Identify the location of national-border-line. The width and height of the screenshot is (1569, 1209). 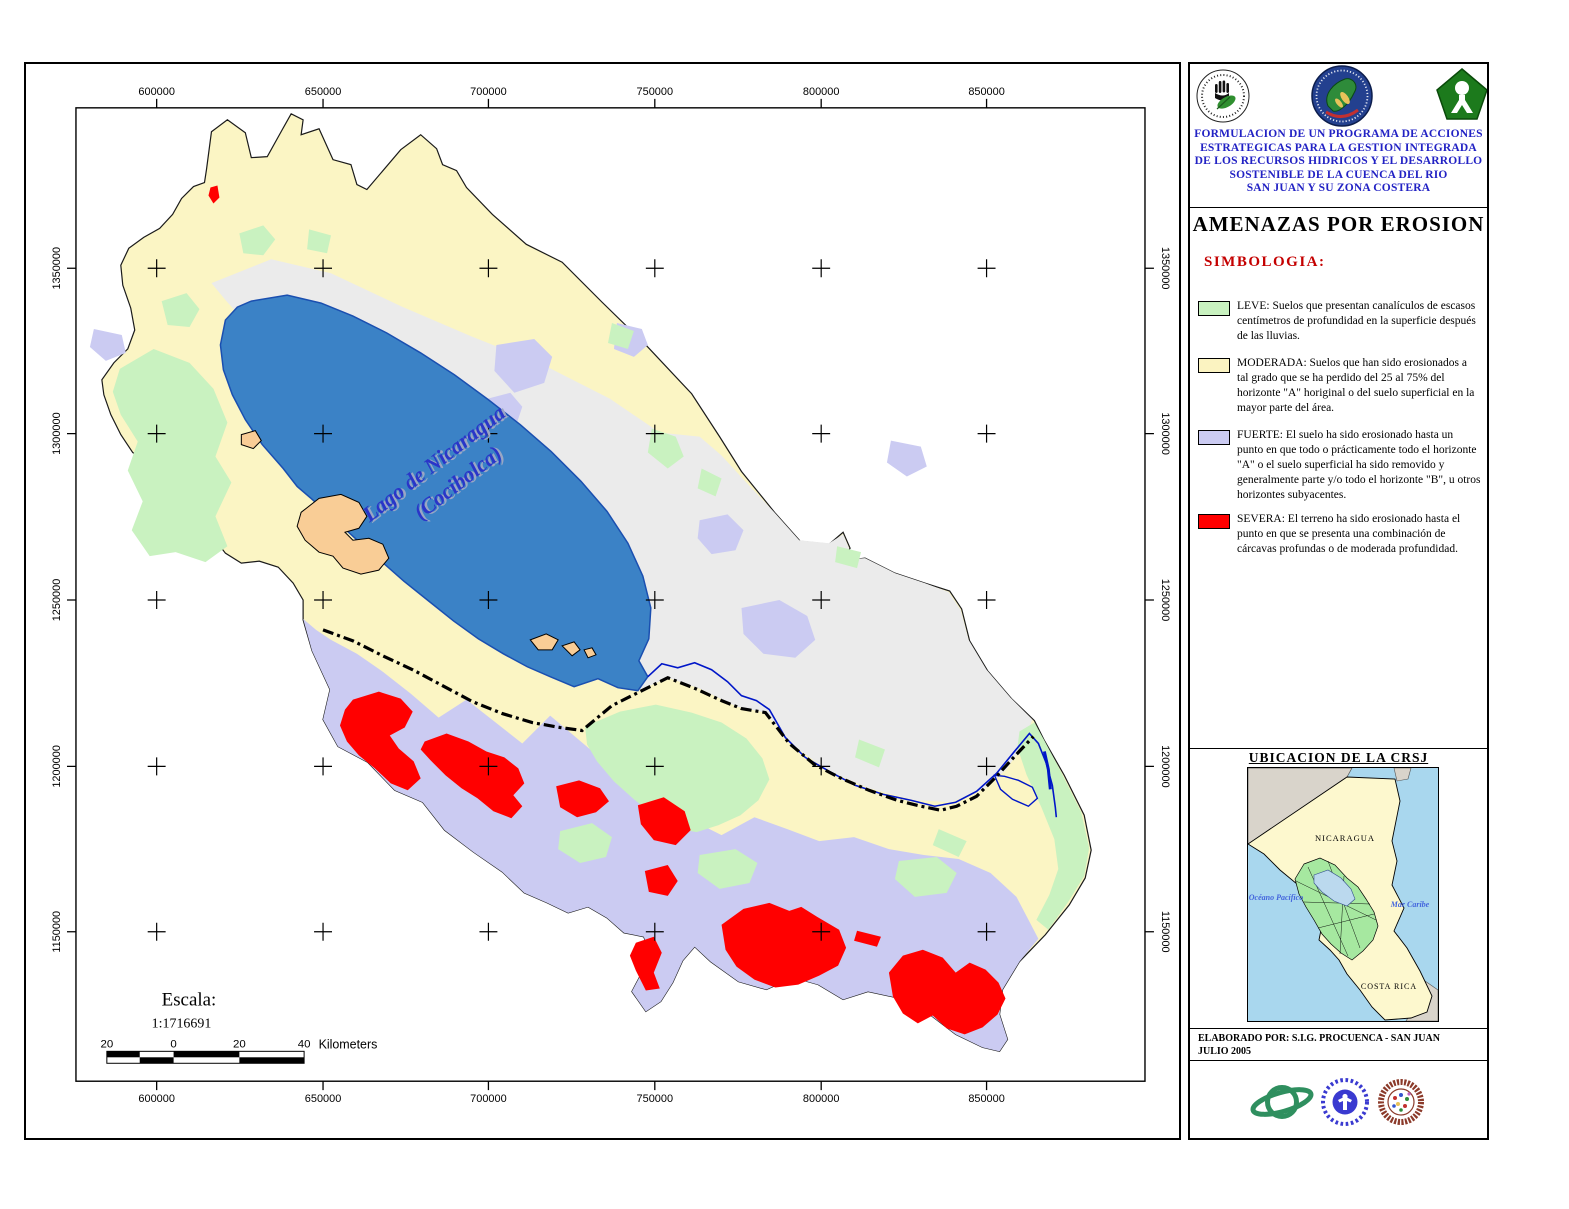
(678, 720).